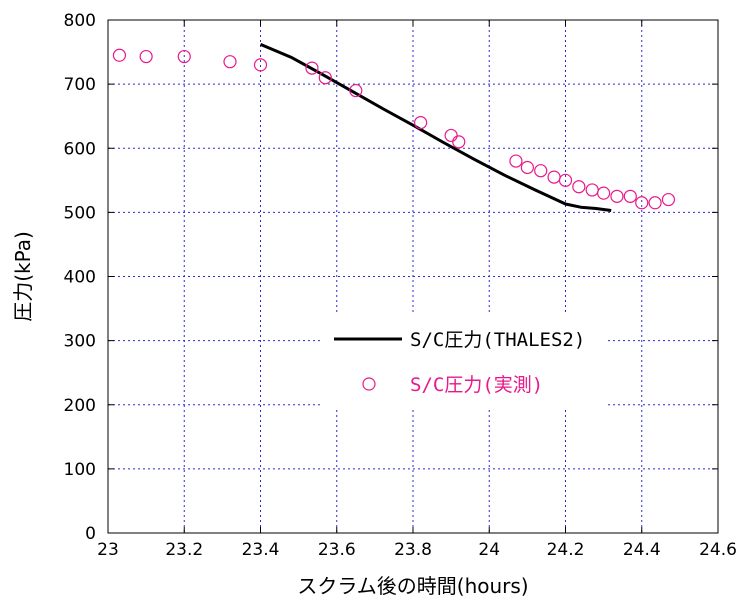 The width and height of the screenshot is (740, 608). I want to click on x-axis-tick-labels: 23 23.2 23.4 23.6 23.8 24 24.2 24.4 24.6, so click(417, 550).